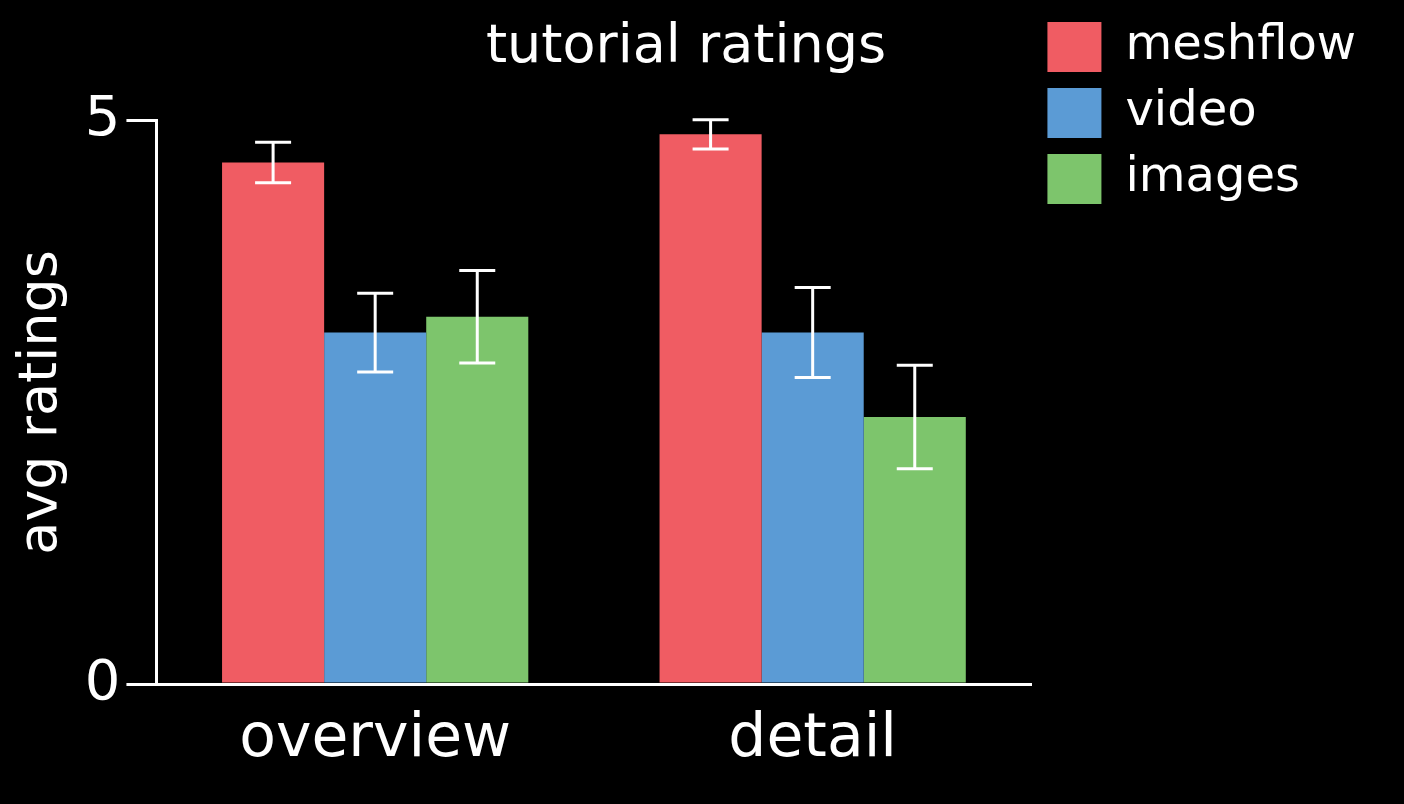 The image size is (1404, 804). I want to click on y-tick-label: 0, so click(102, 679).